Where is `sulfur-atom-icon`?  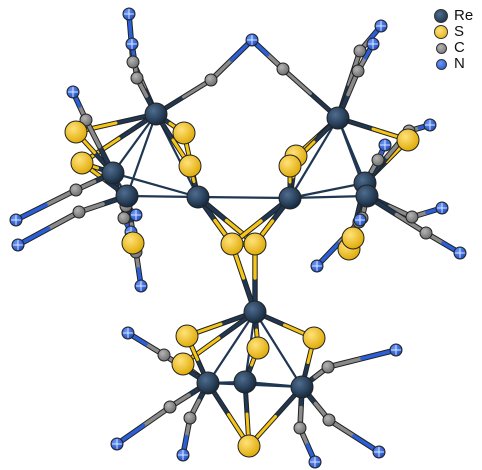 sulfur-atom-icon is located at coordinates (441, 32).